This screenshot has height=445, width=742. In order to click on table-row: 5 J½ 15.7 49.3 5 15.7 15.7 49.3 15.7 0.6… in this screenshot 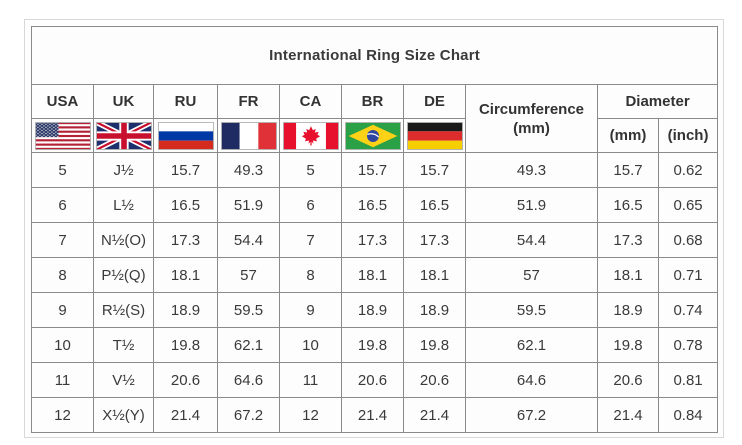, I will do `click(375, 170)`.